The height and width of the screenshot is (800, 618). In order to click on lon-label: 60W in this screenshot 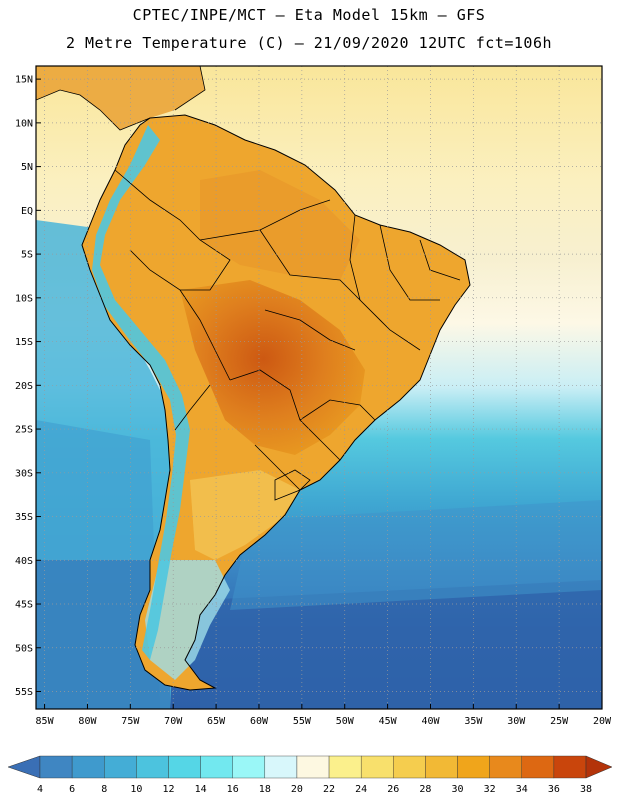, I will do `click(259, 721)`.